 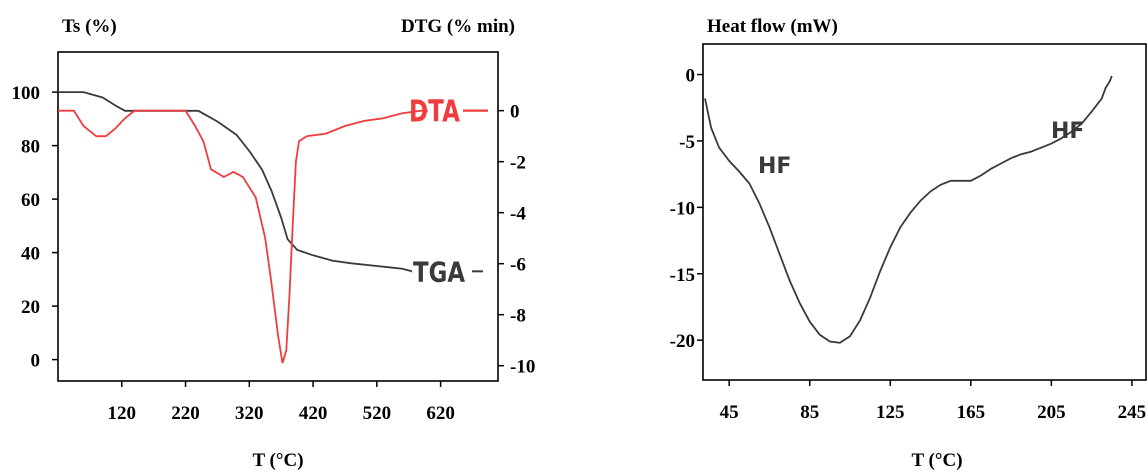 I want to click on right-y-tick-label: -2, so click(x=518, y=163).